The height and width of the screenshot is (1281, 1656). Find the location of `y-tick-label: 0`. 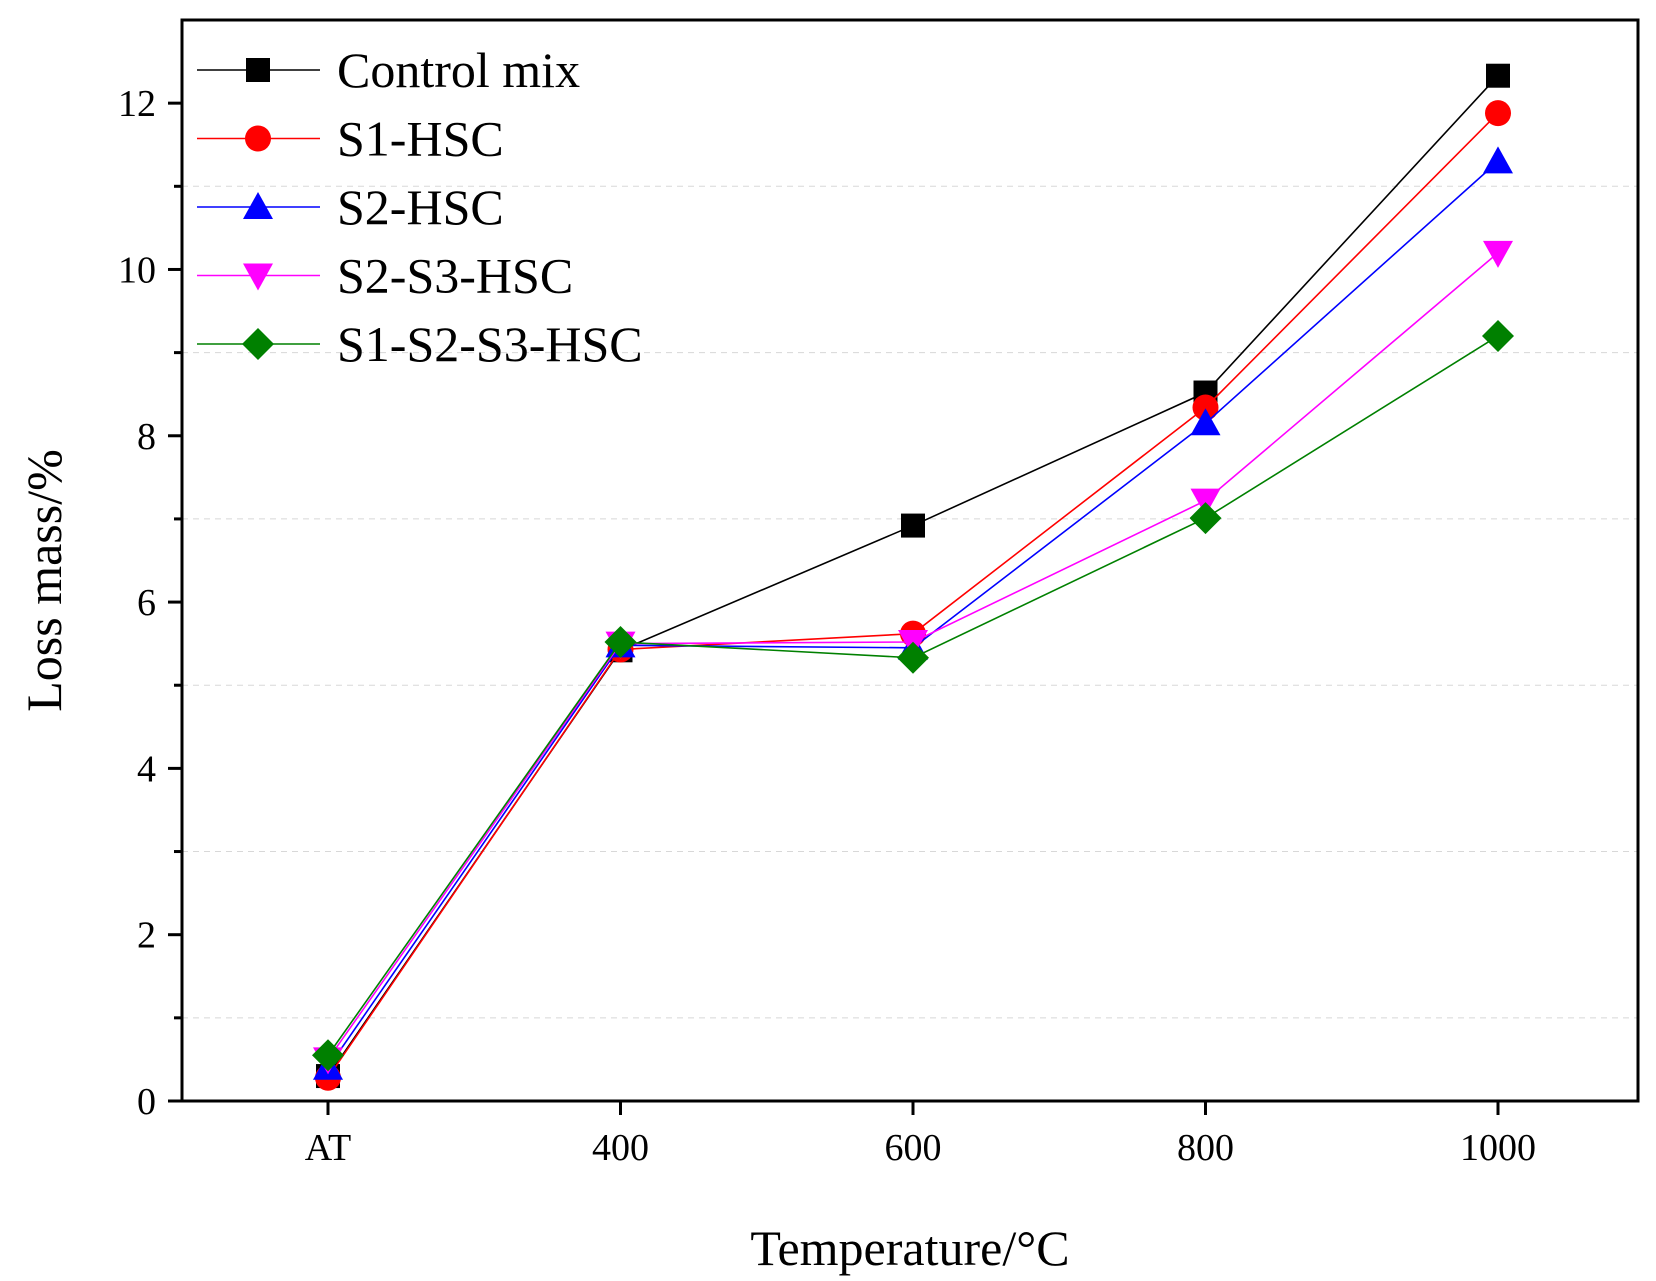

y-tick-label: 0 is located at coordinates (146, 1102).